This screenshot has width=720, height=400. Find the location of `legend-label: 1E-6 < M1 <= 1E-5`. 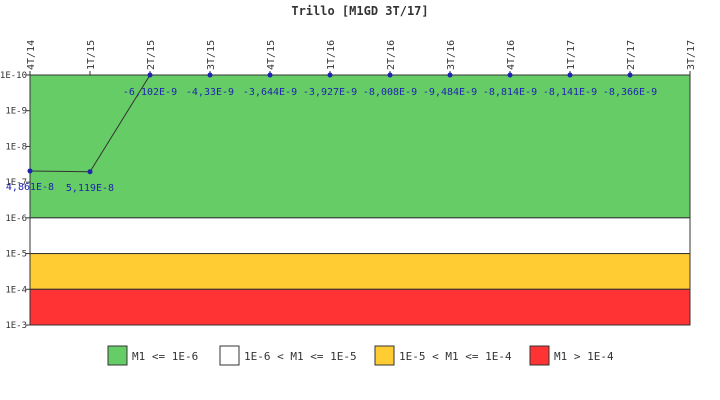

legend-label: 1E-6 < M1 <= 1E-5 is located at coordinates (300, 356).